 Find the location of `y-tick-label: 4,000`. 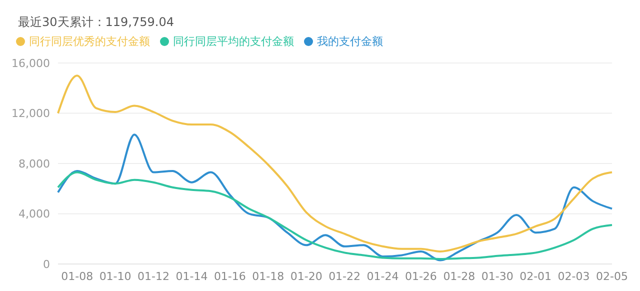

y-tick-label: 4,000 is located at coordinates (34, 214).